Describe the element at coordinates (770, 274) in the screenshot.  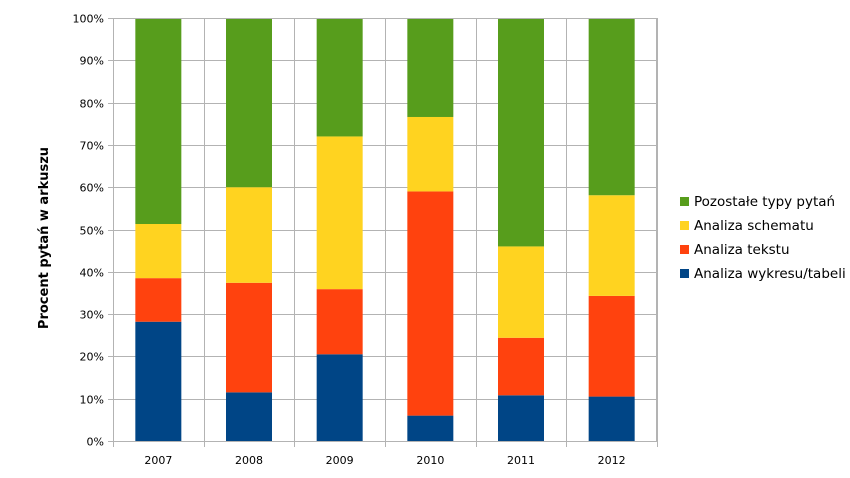
I see `legend-label: Analiza wykresu/tabeli` at that location.